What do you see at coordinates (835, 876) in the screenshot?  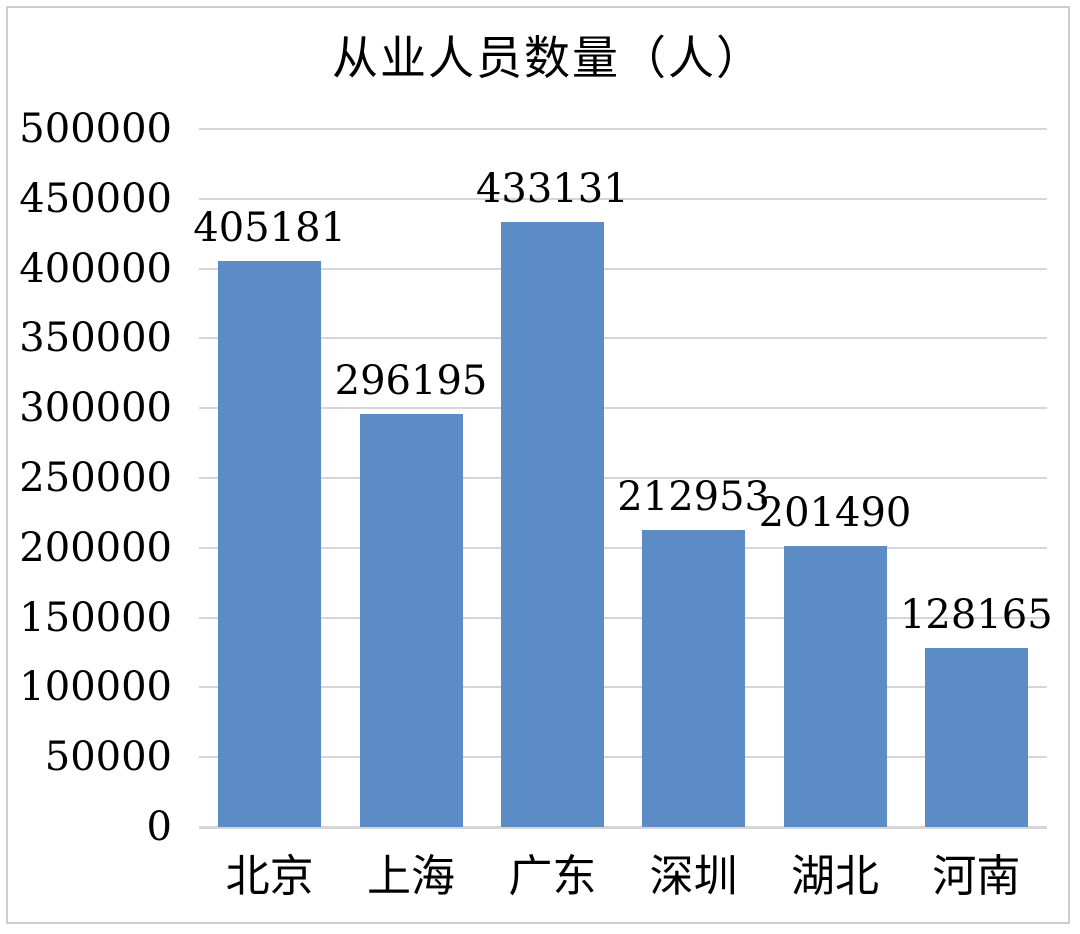 I see `x-tick-label: 湖北` at bounding box center [835, 876].